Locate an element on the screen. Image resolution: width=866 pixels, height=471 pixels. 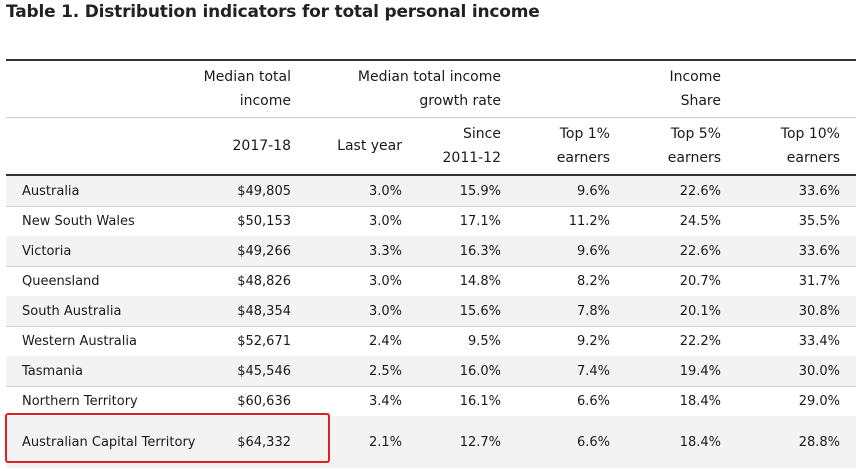
region-name: South Australia is located at coordinates (72, 311).